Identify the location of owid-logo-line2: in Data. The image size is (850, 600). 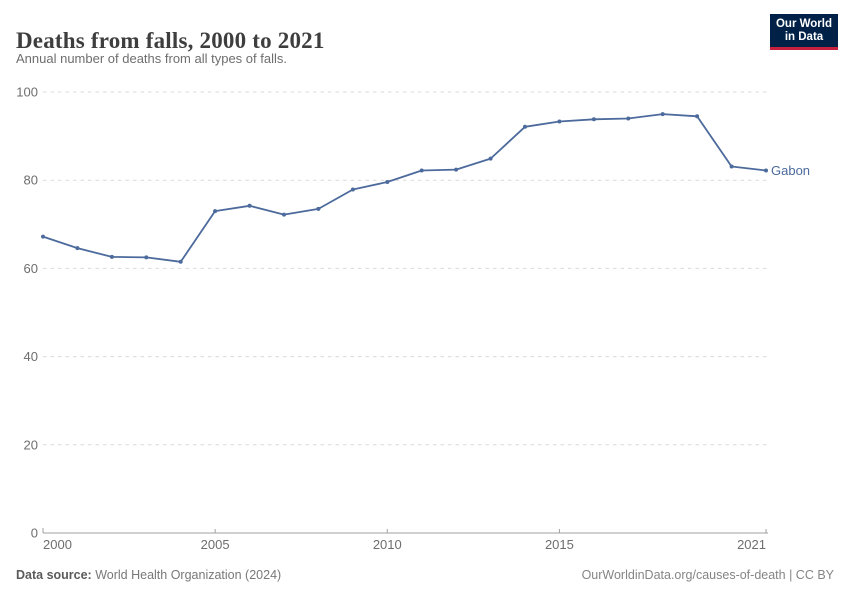
(804, 36).